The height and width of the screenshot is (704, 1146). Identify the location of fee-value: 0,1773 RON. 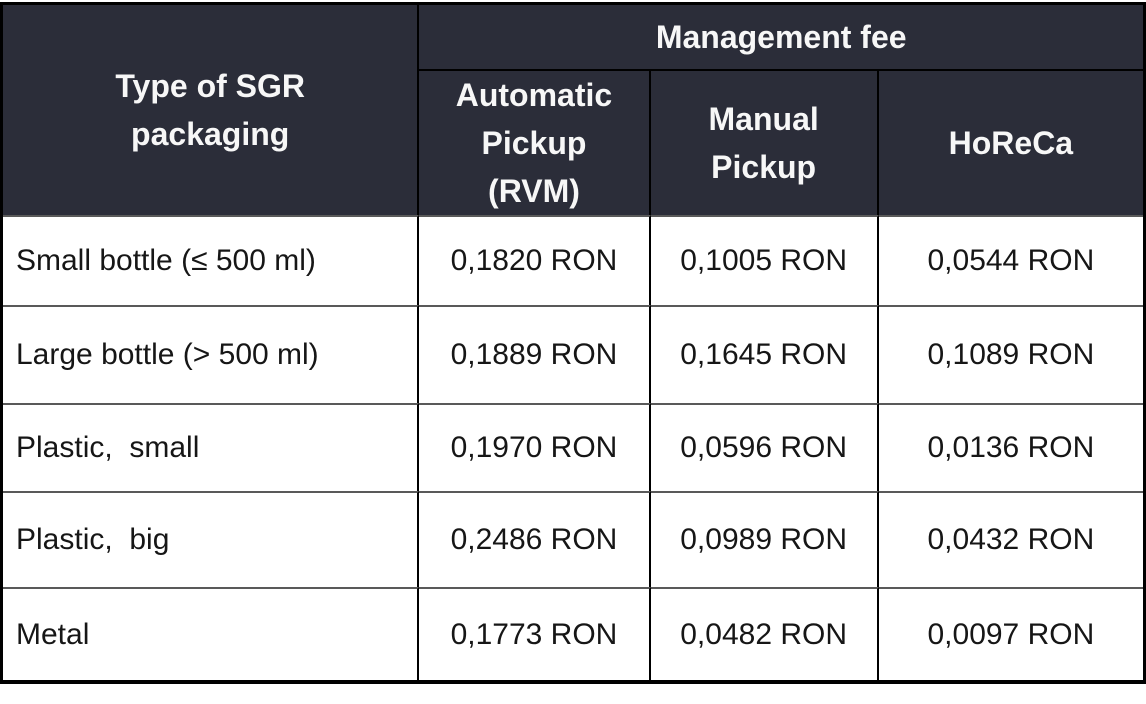
(535, 633).